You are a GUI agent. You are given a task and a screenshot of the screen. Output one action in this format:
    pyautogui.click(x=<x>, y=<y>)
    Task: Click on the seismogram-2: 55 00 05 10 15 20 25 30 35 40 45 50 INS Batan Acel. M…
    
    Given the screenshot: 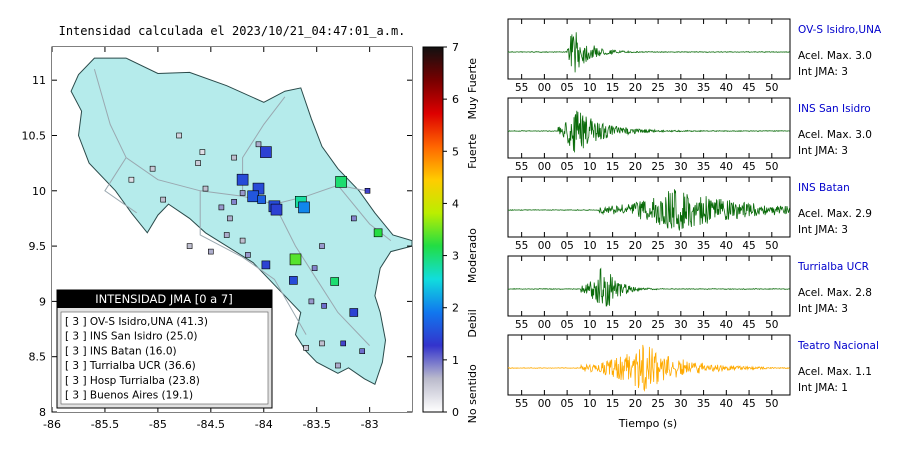 What is the action you would take?
    pyautogui.click(x=689, y=214)
    